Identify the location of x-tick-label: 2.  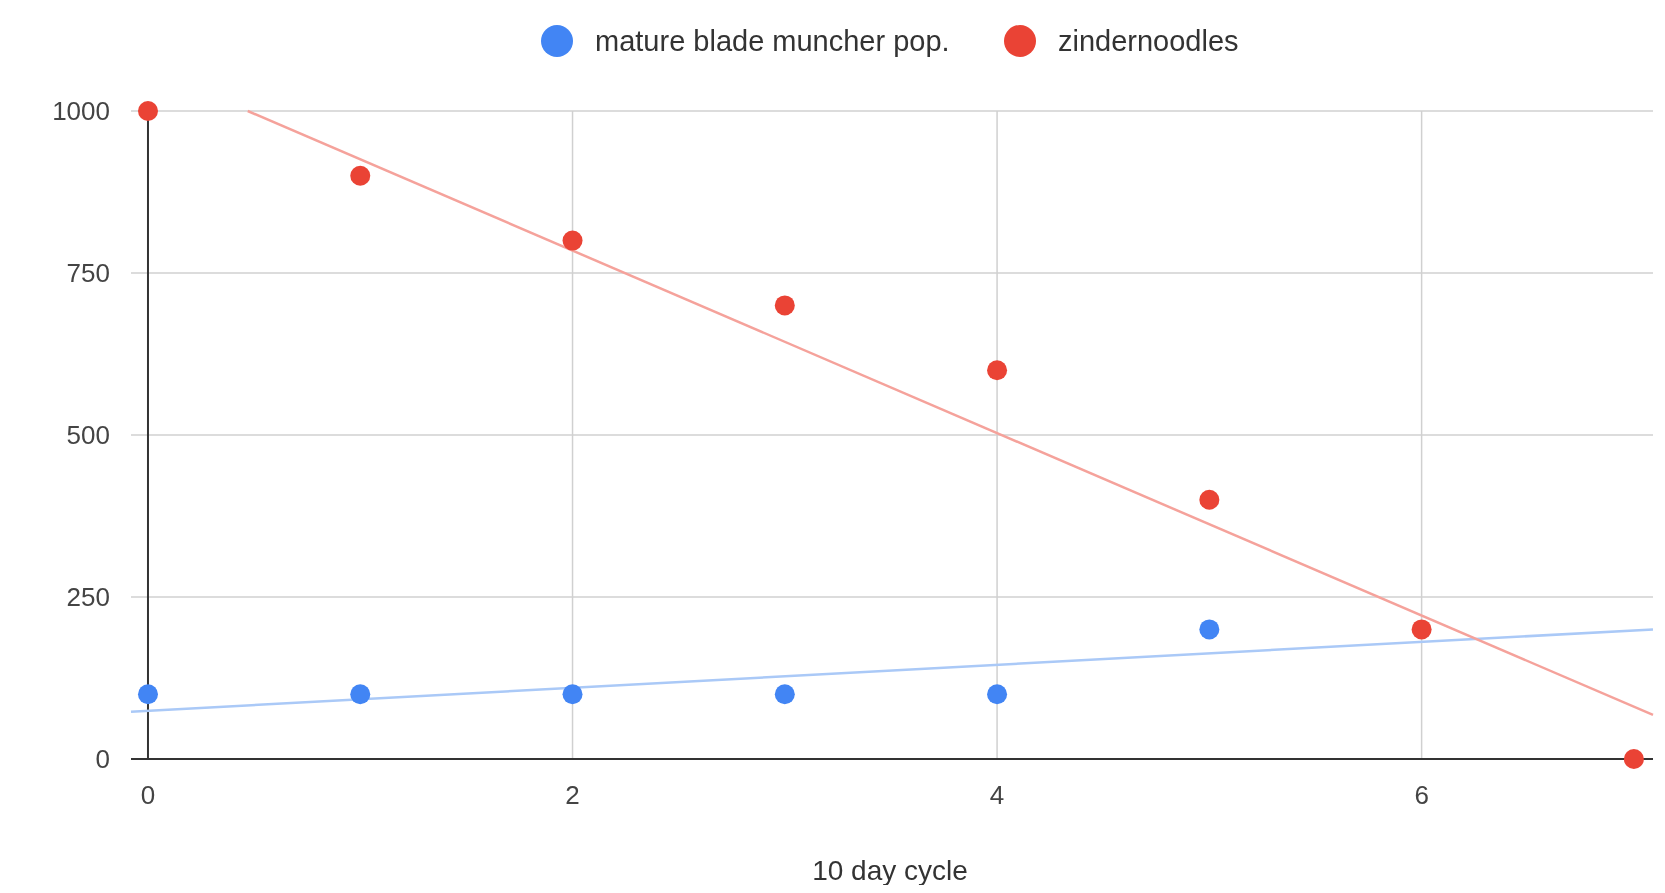
(572, 795).